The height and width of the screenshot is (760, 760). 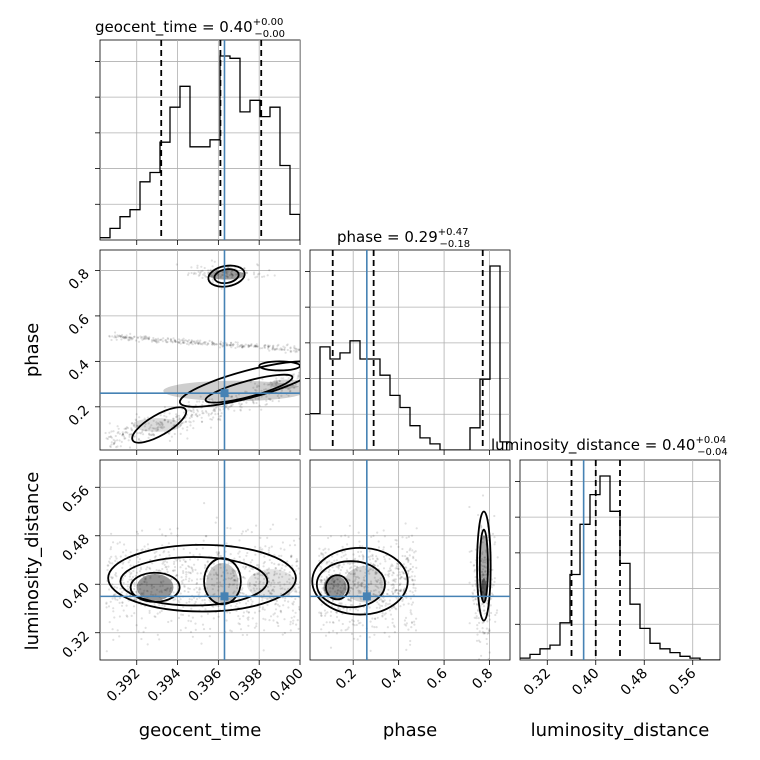 What do you see at coordinates (585, 682) in the screenshot?
I see `xtick-label-luminosity-distance: 0.40` at bounding box center [585, 682].